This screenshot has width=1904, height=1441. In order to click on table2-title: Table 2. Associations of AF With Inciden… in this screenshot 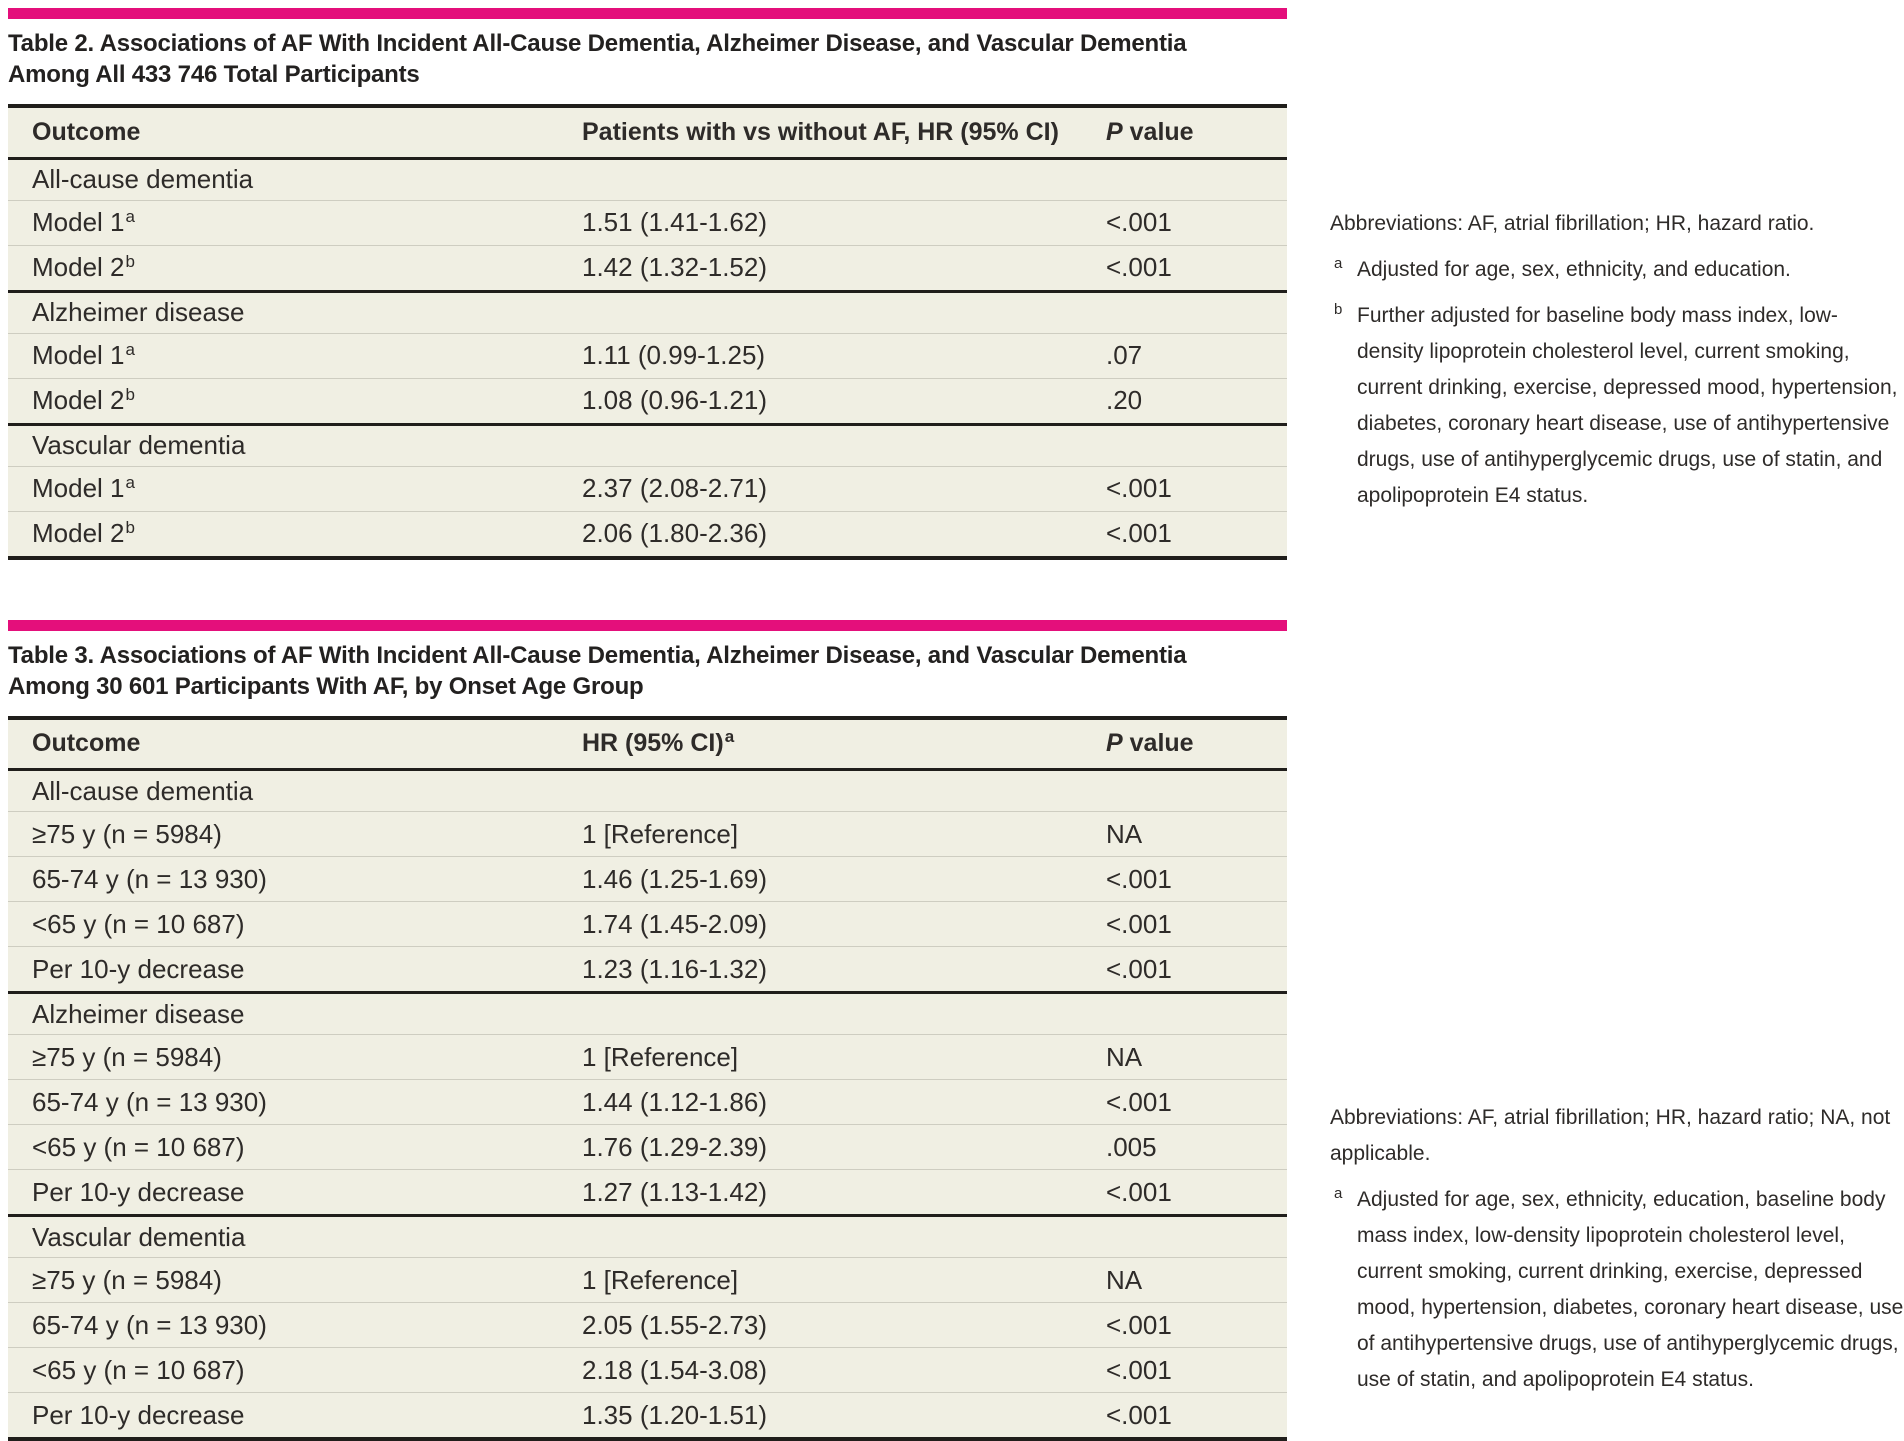, I will do `click(647, 59)`.